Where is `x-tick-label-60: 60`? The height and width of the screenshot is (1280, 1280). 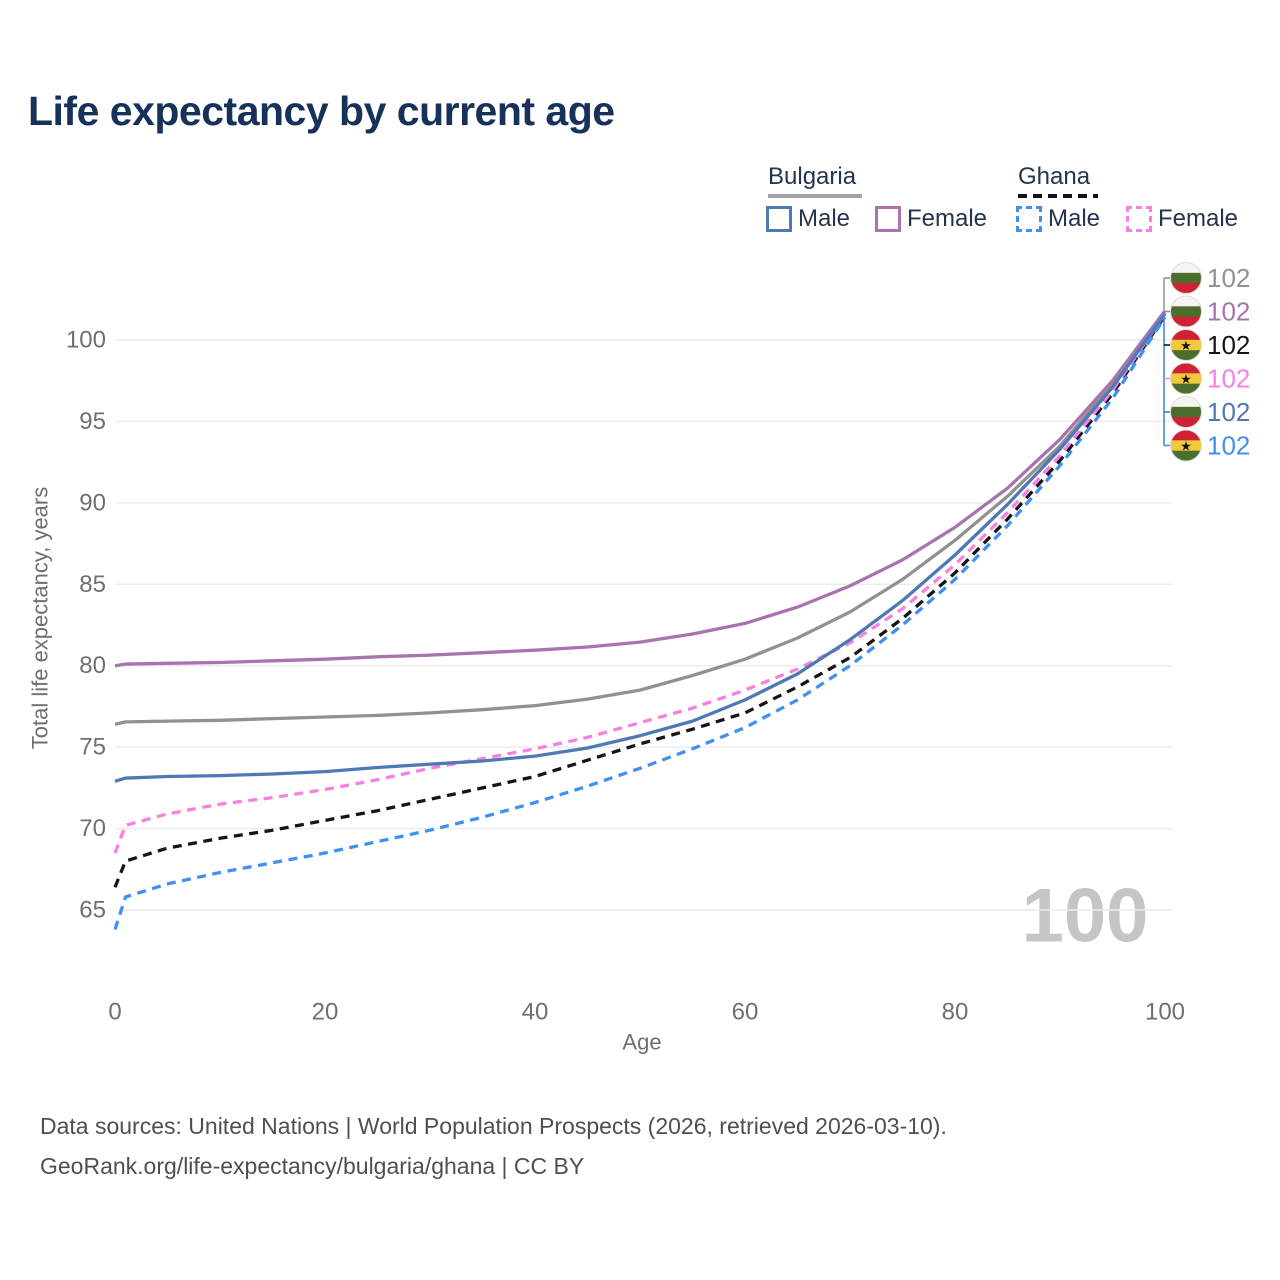
x-tick-label-60: 60 is located at coordinates (745, 1012).